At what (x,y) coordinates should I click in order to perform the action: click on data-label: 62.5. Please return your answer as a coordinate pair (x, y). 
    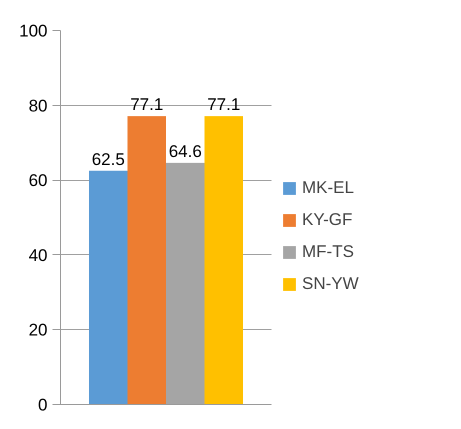
    Looking at the image, I should click on (108, 159).